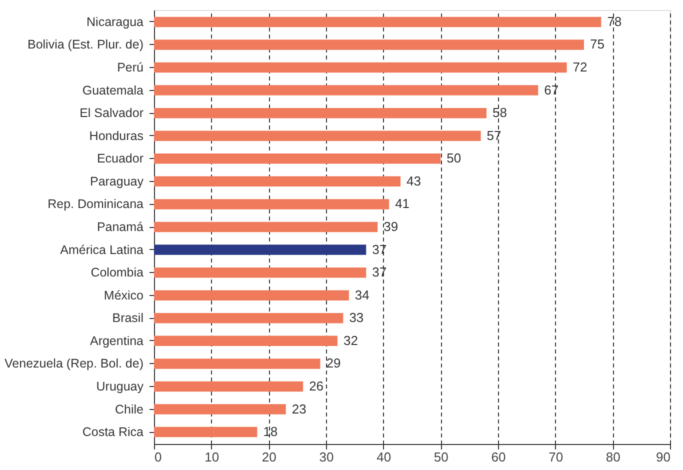 Image resolution: width=683 pixels, height=470 pixels. I want to click on y-tick-label: Panamá, so click(120, 227).